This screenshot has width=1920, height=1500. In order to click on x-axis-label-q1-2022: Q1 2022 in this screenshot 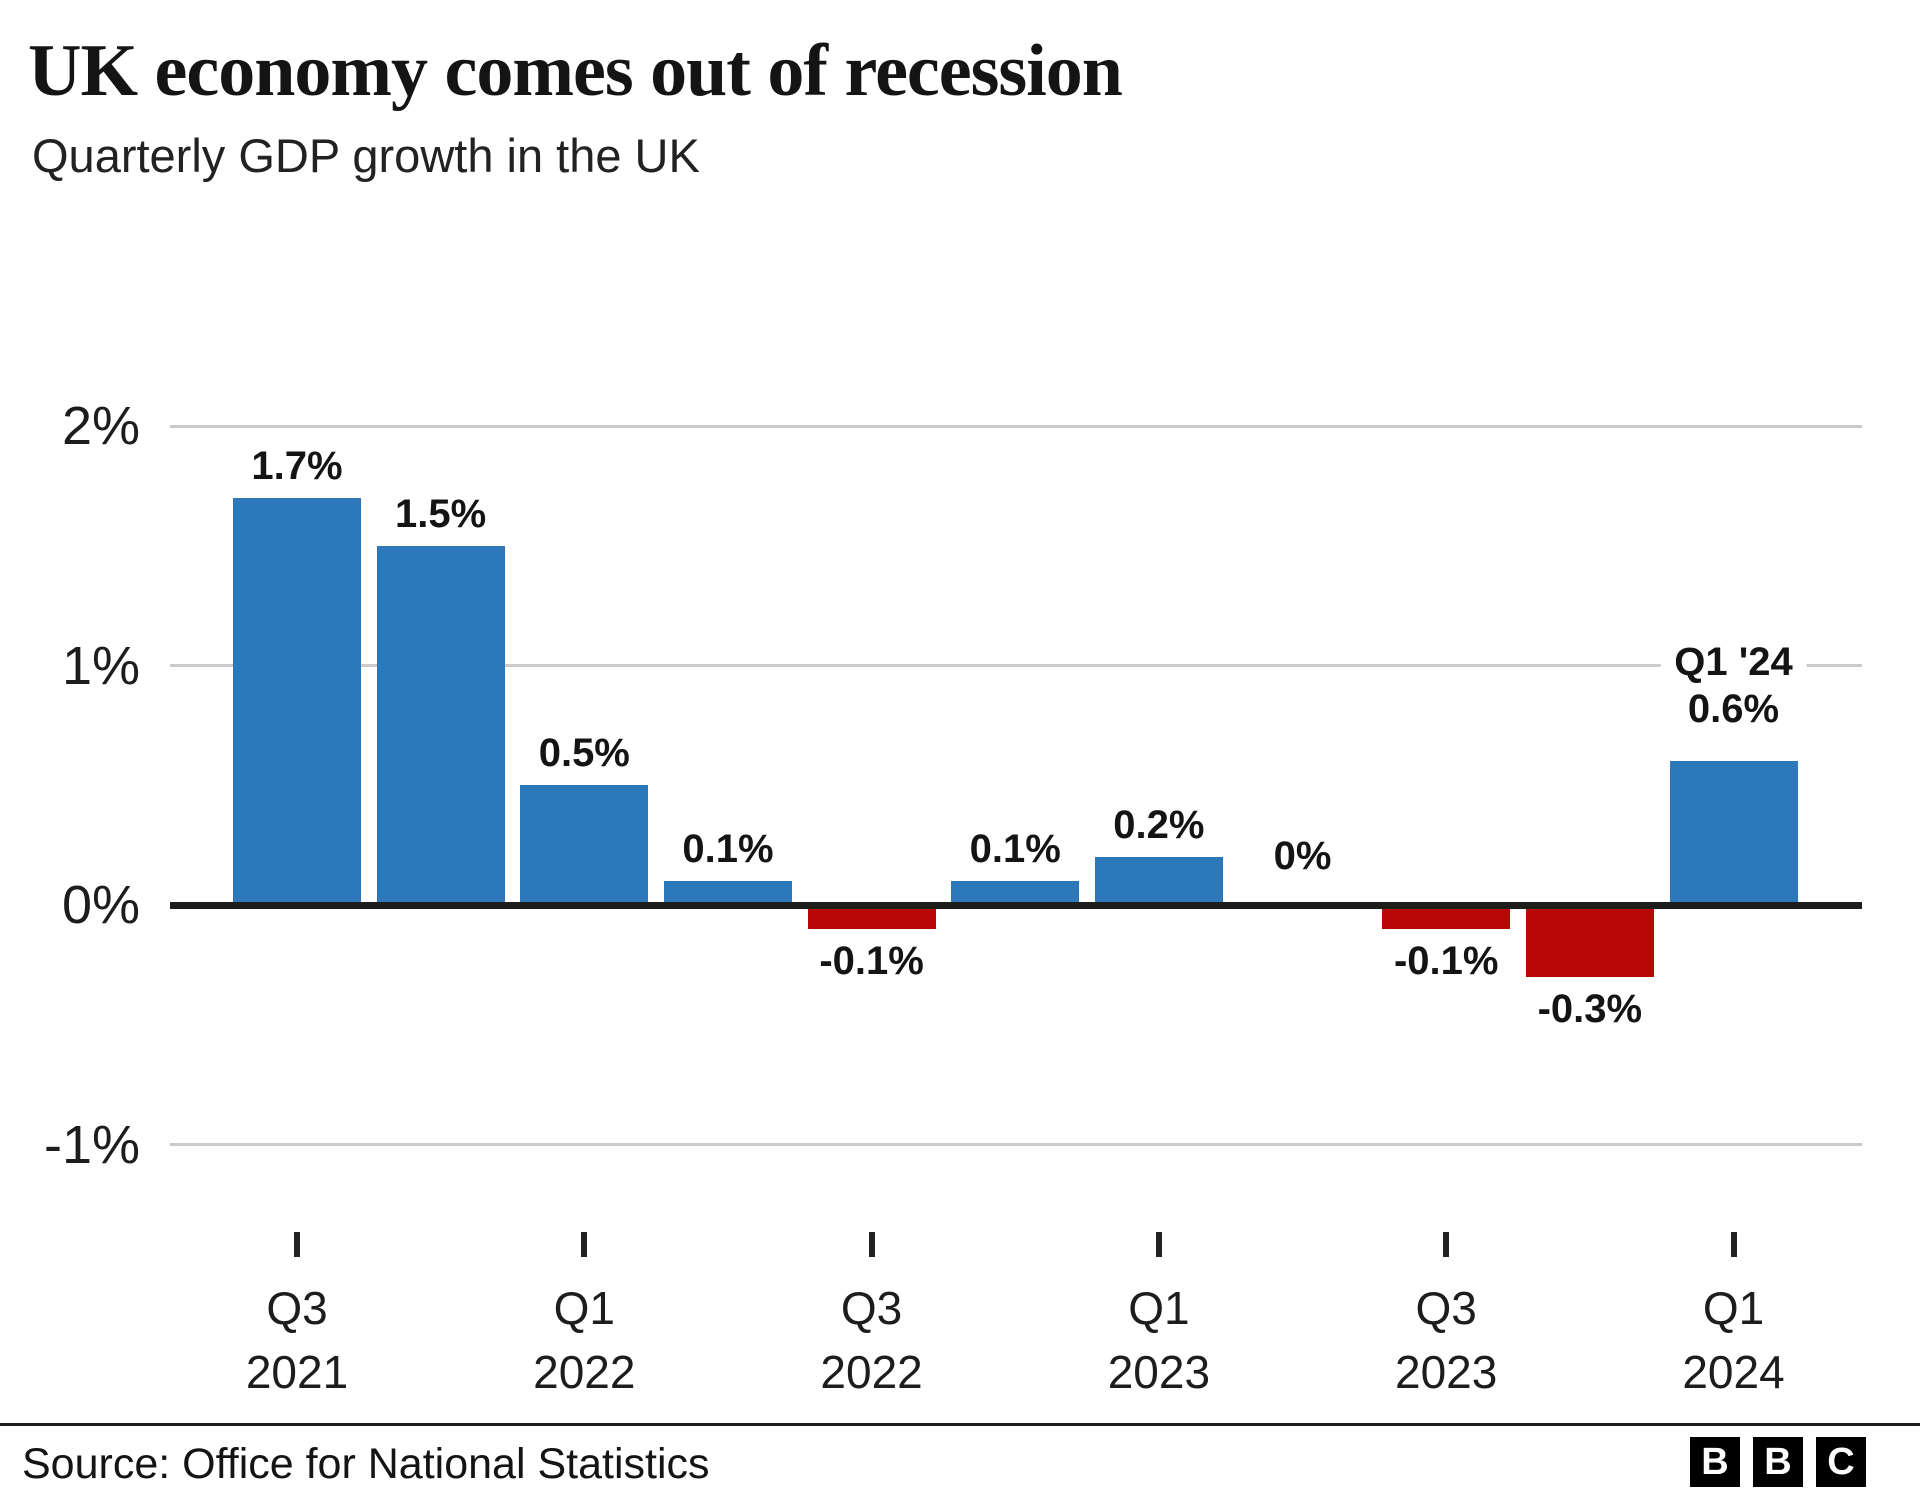, I will do `click(584, 1340)`.